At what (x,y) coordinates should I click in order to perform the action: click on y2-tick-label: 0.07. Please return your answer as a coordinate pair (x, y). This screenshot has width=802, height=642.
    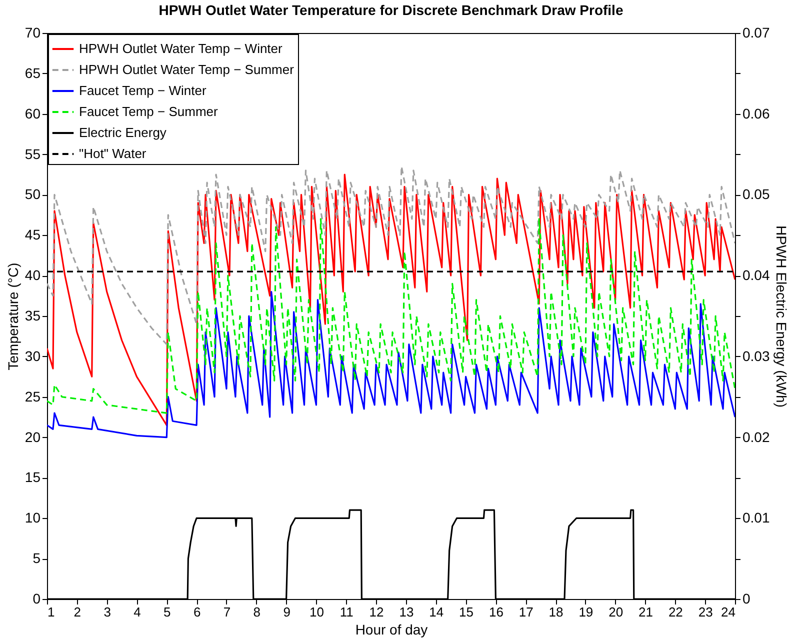
    Looking at the image, I should click on (756, 32).